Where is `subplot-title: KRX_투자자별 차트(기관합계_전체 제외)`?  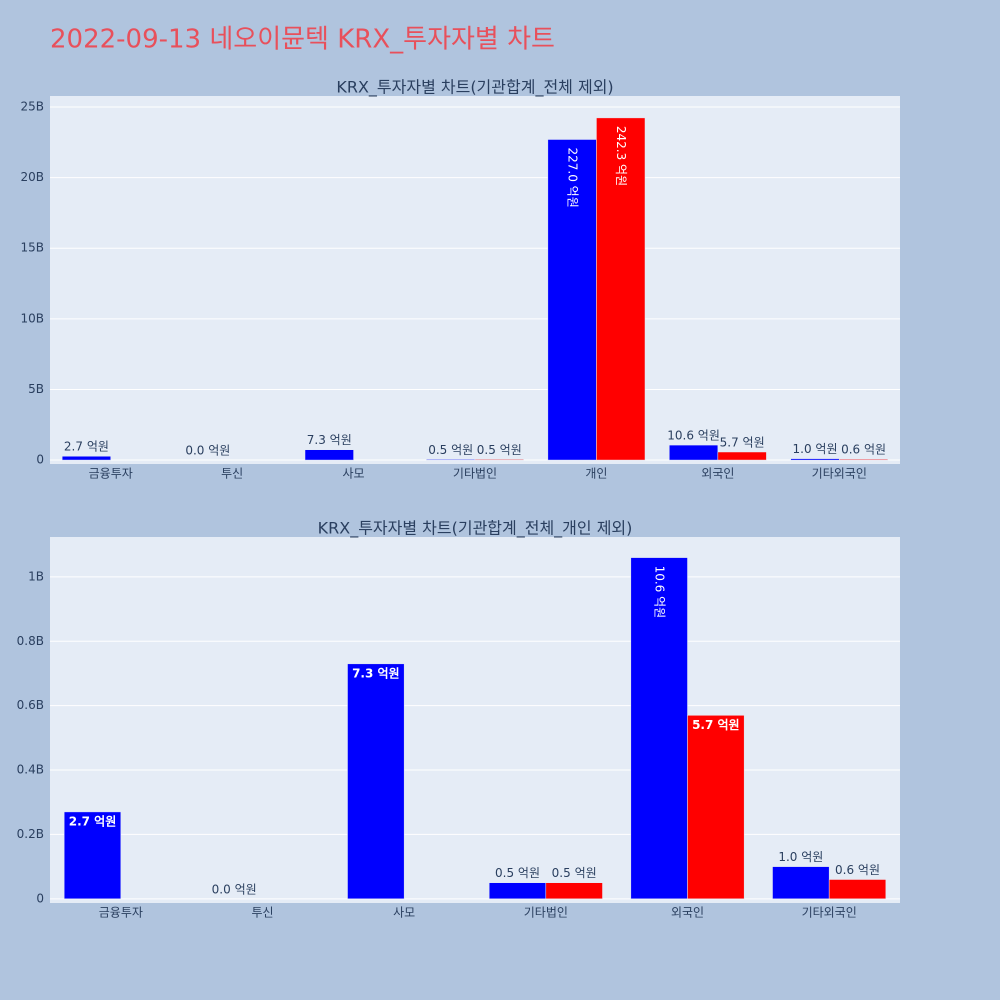
subplot-title: KRX_투자자별 차트(기관합계_전체 제외) is located at coordinates (474, 88).